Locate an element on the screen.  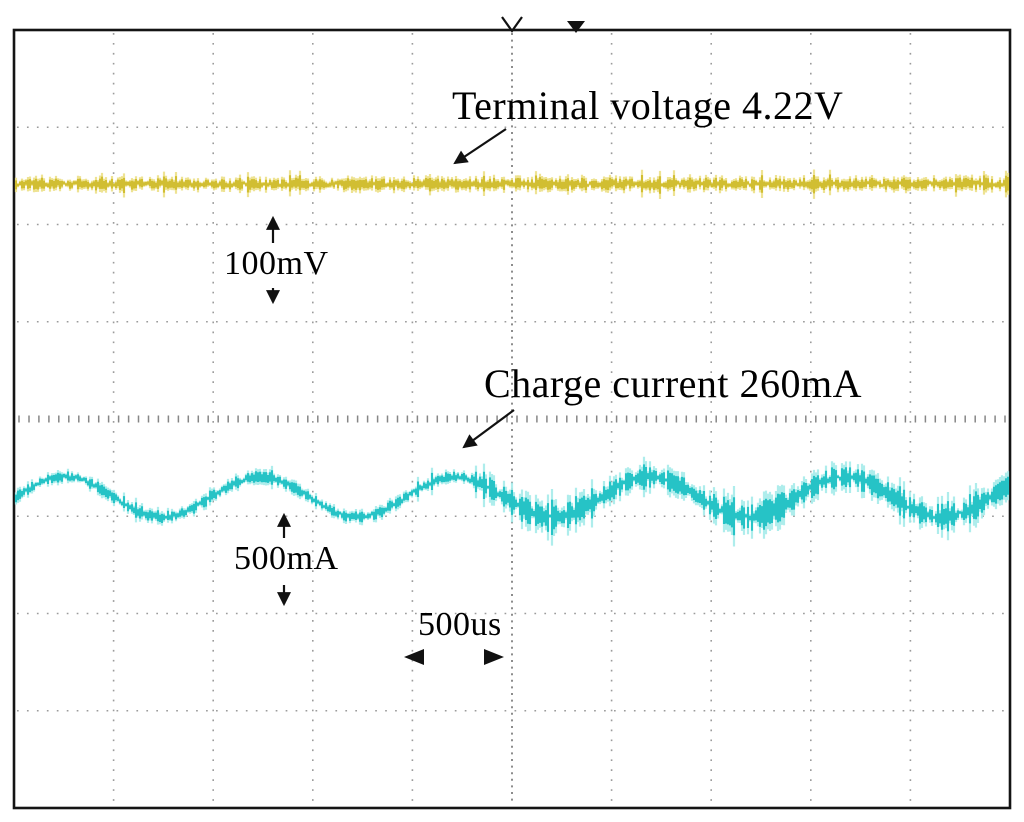
time-scale-arrow-right is located at coordinates (494, 657).